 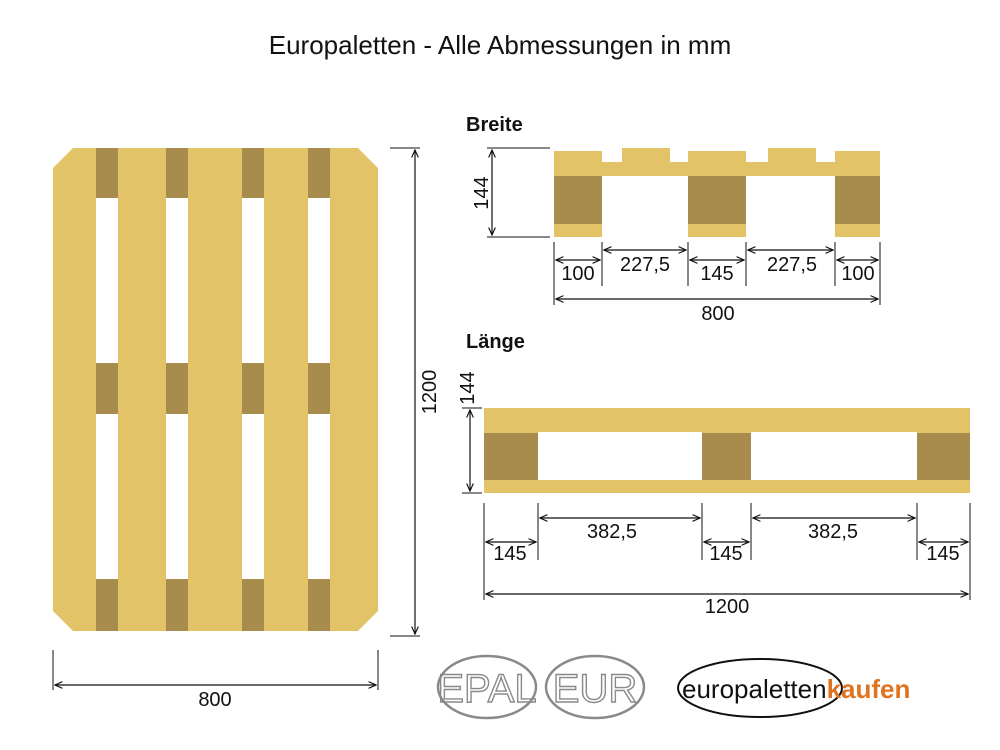 What do you see at coordinates (725, 554) in the screenshot?
I see `laenge-seg-3: 145` at bounding box center [725, 554].